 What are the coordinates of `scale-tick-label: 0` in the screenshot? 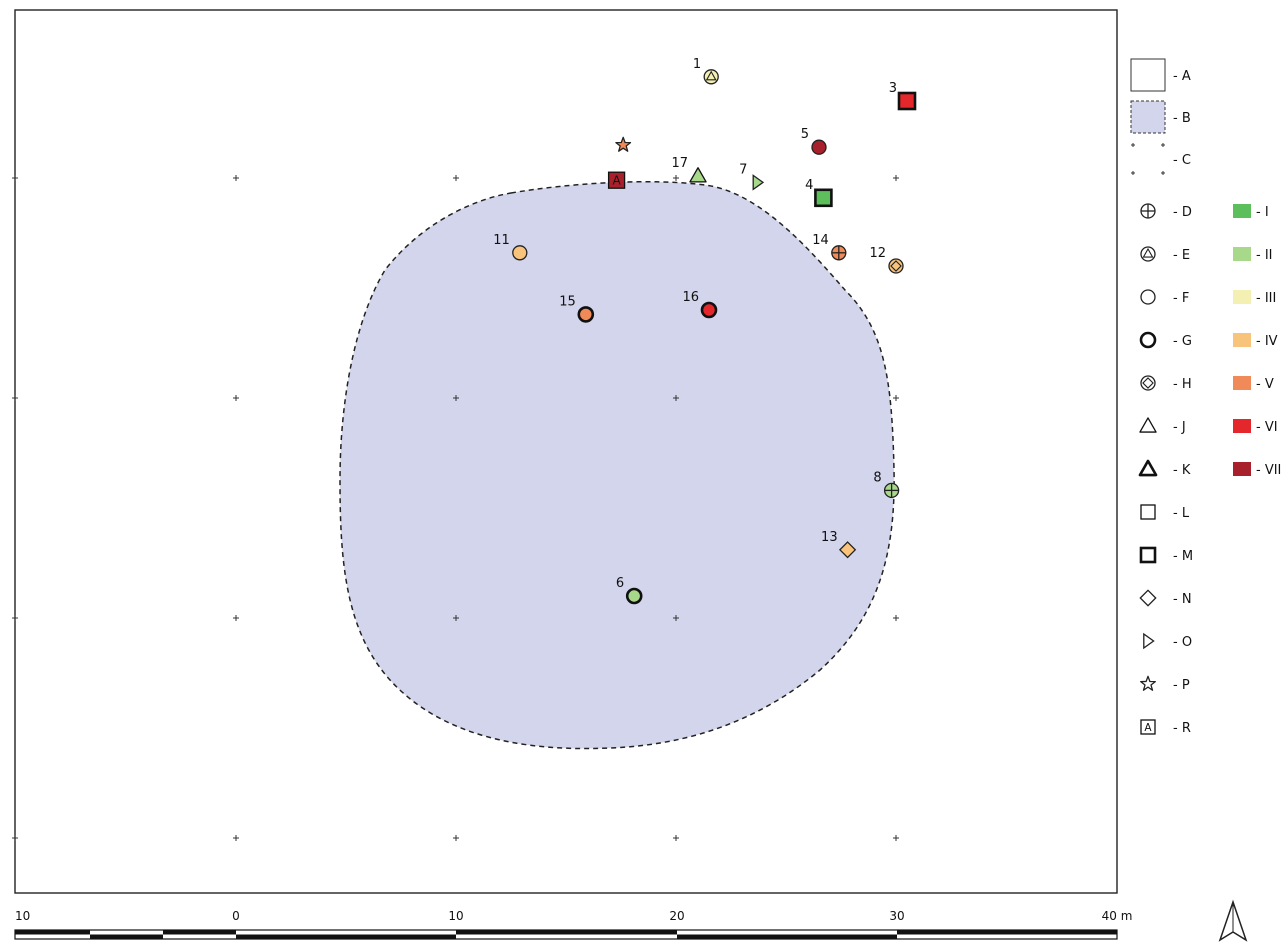 It's located at (236, 916).